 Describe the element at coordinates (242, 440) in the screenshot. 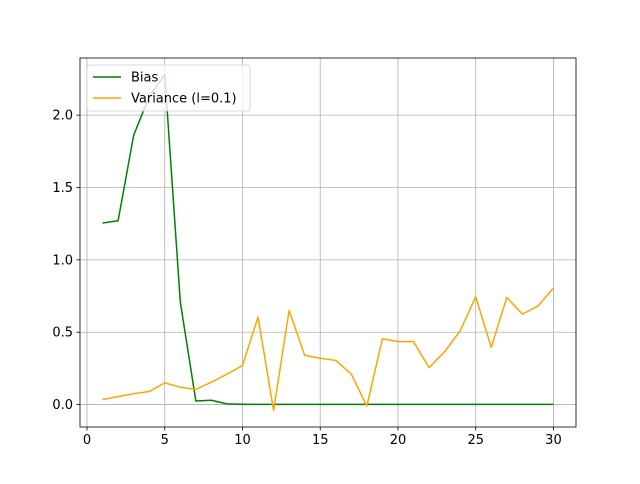

I see `x-tick-label: 10` at that location.